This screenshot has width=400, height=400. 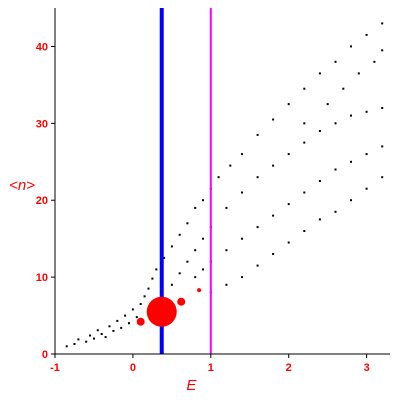 I want to click on y-tick-label: 10, so click(x=42, y=278).